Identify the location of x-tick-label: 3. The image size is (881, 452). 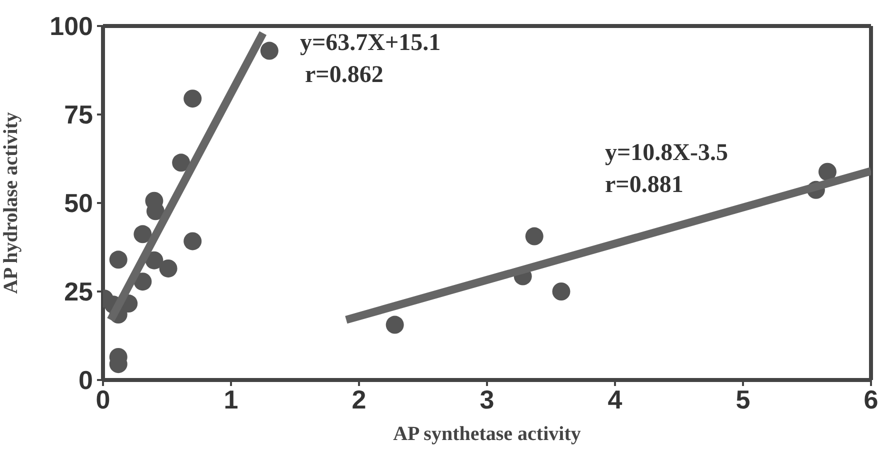
(487, 399).